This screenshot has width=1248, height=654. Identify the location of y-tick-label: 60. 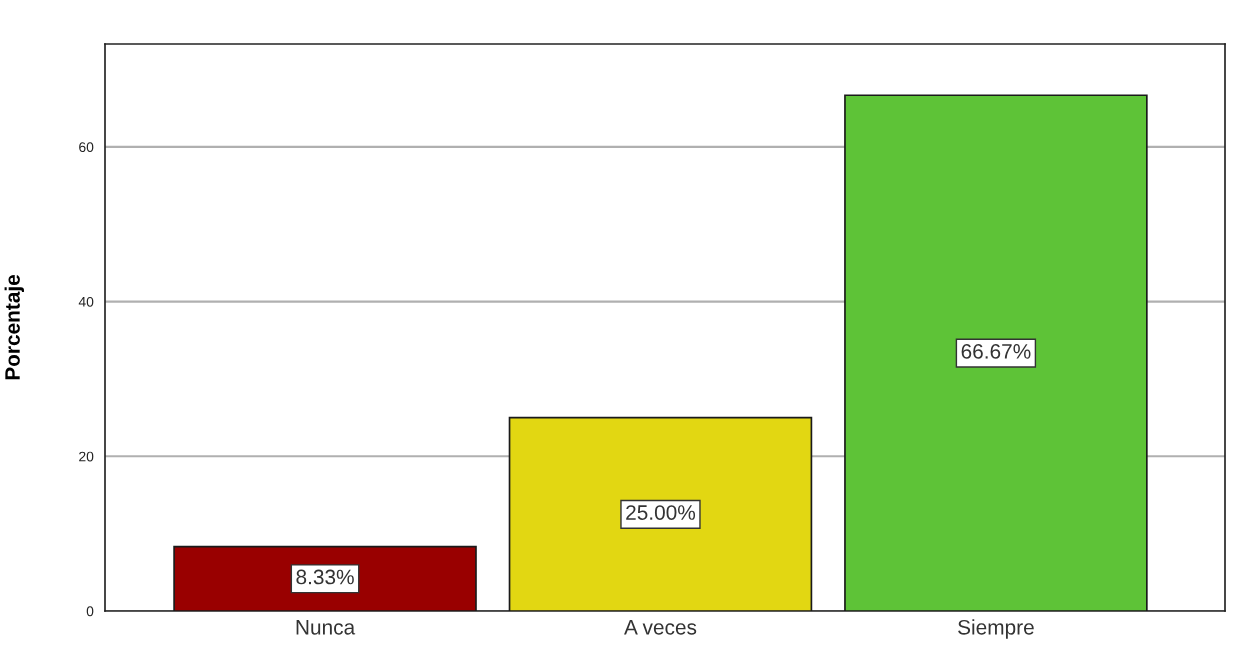
(86, 147).